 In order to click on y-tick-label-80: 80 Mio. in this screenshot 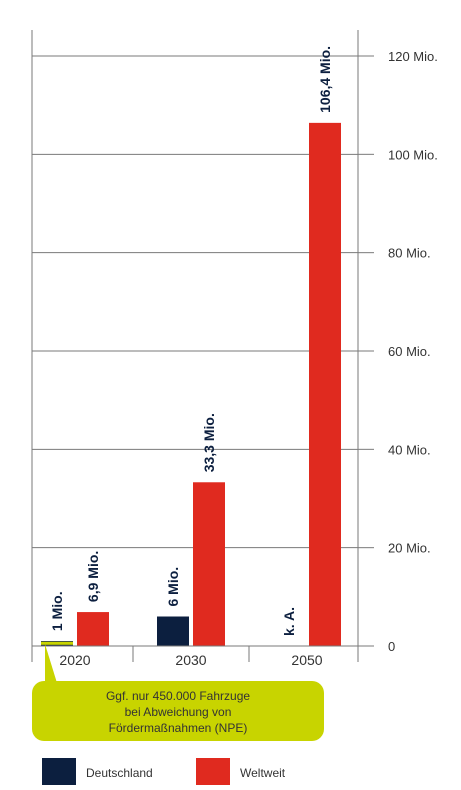, I will do `click(409, 253)`.